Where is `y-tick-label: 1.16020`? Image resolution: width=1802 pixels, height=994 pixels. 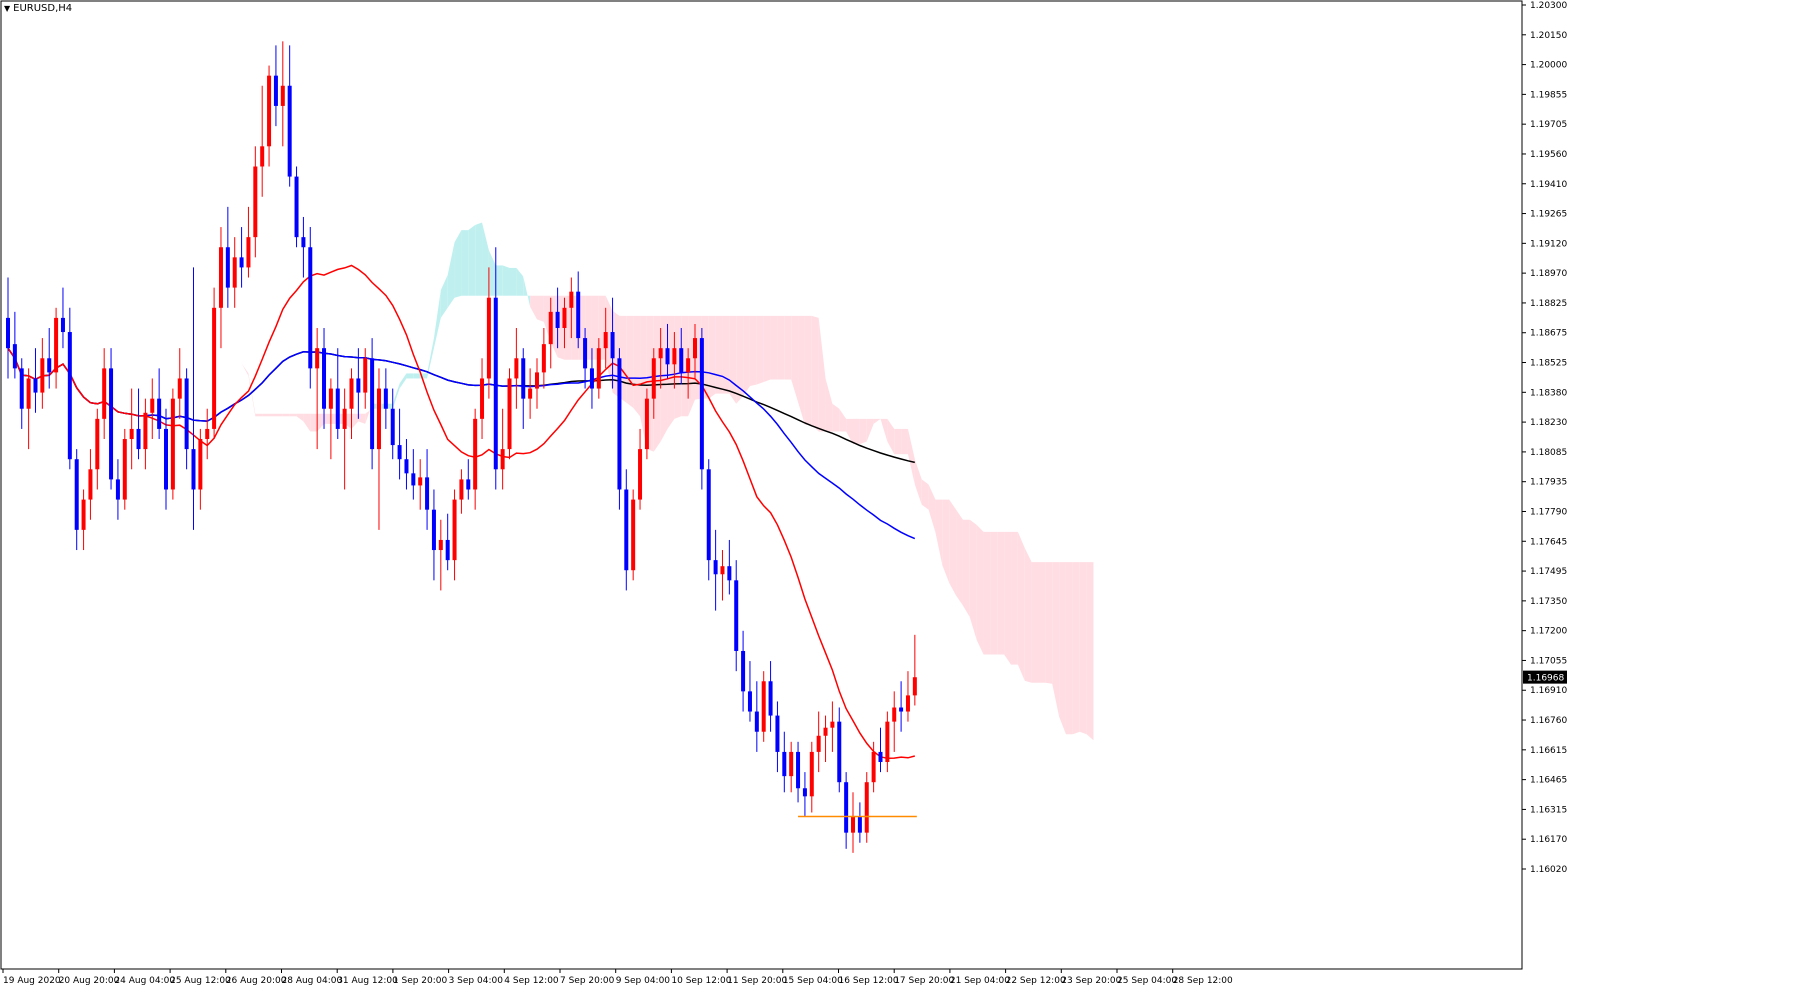
y-tick-label: 1.16020 is located at coordinates (1548, 870).